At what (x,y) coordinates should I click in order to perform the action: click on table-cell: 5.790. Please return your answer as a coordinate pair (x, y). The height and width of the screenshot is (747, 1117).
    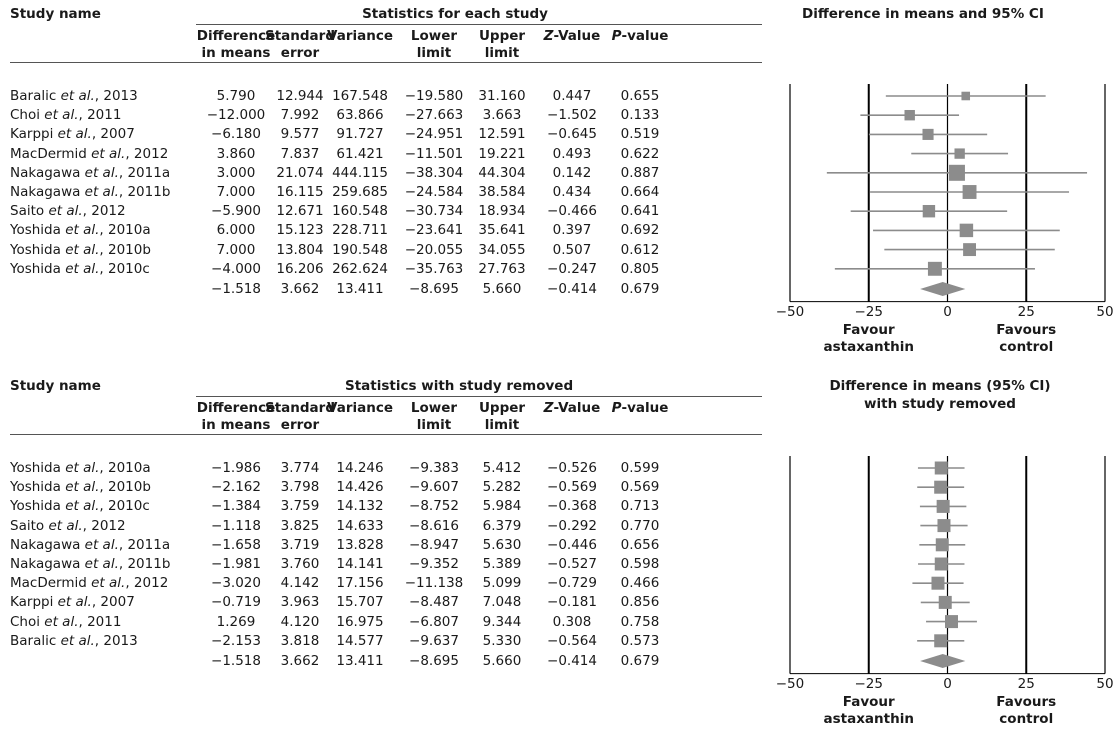
    Looking at the image, I should click on (236, 96).